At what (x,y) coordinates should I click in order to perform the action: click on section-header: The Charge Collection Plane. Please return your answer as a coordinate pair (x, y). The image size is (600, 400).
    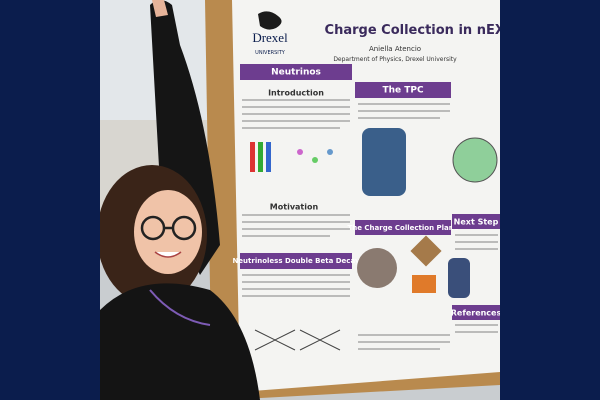
    Looking at the image, I should click on (402, 228).